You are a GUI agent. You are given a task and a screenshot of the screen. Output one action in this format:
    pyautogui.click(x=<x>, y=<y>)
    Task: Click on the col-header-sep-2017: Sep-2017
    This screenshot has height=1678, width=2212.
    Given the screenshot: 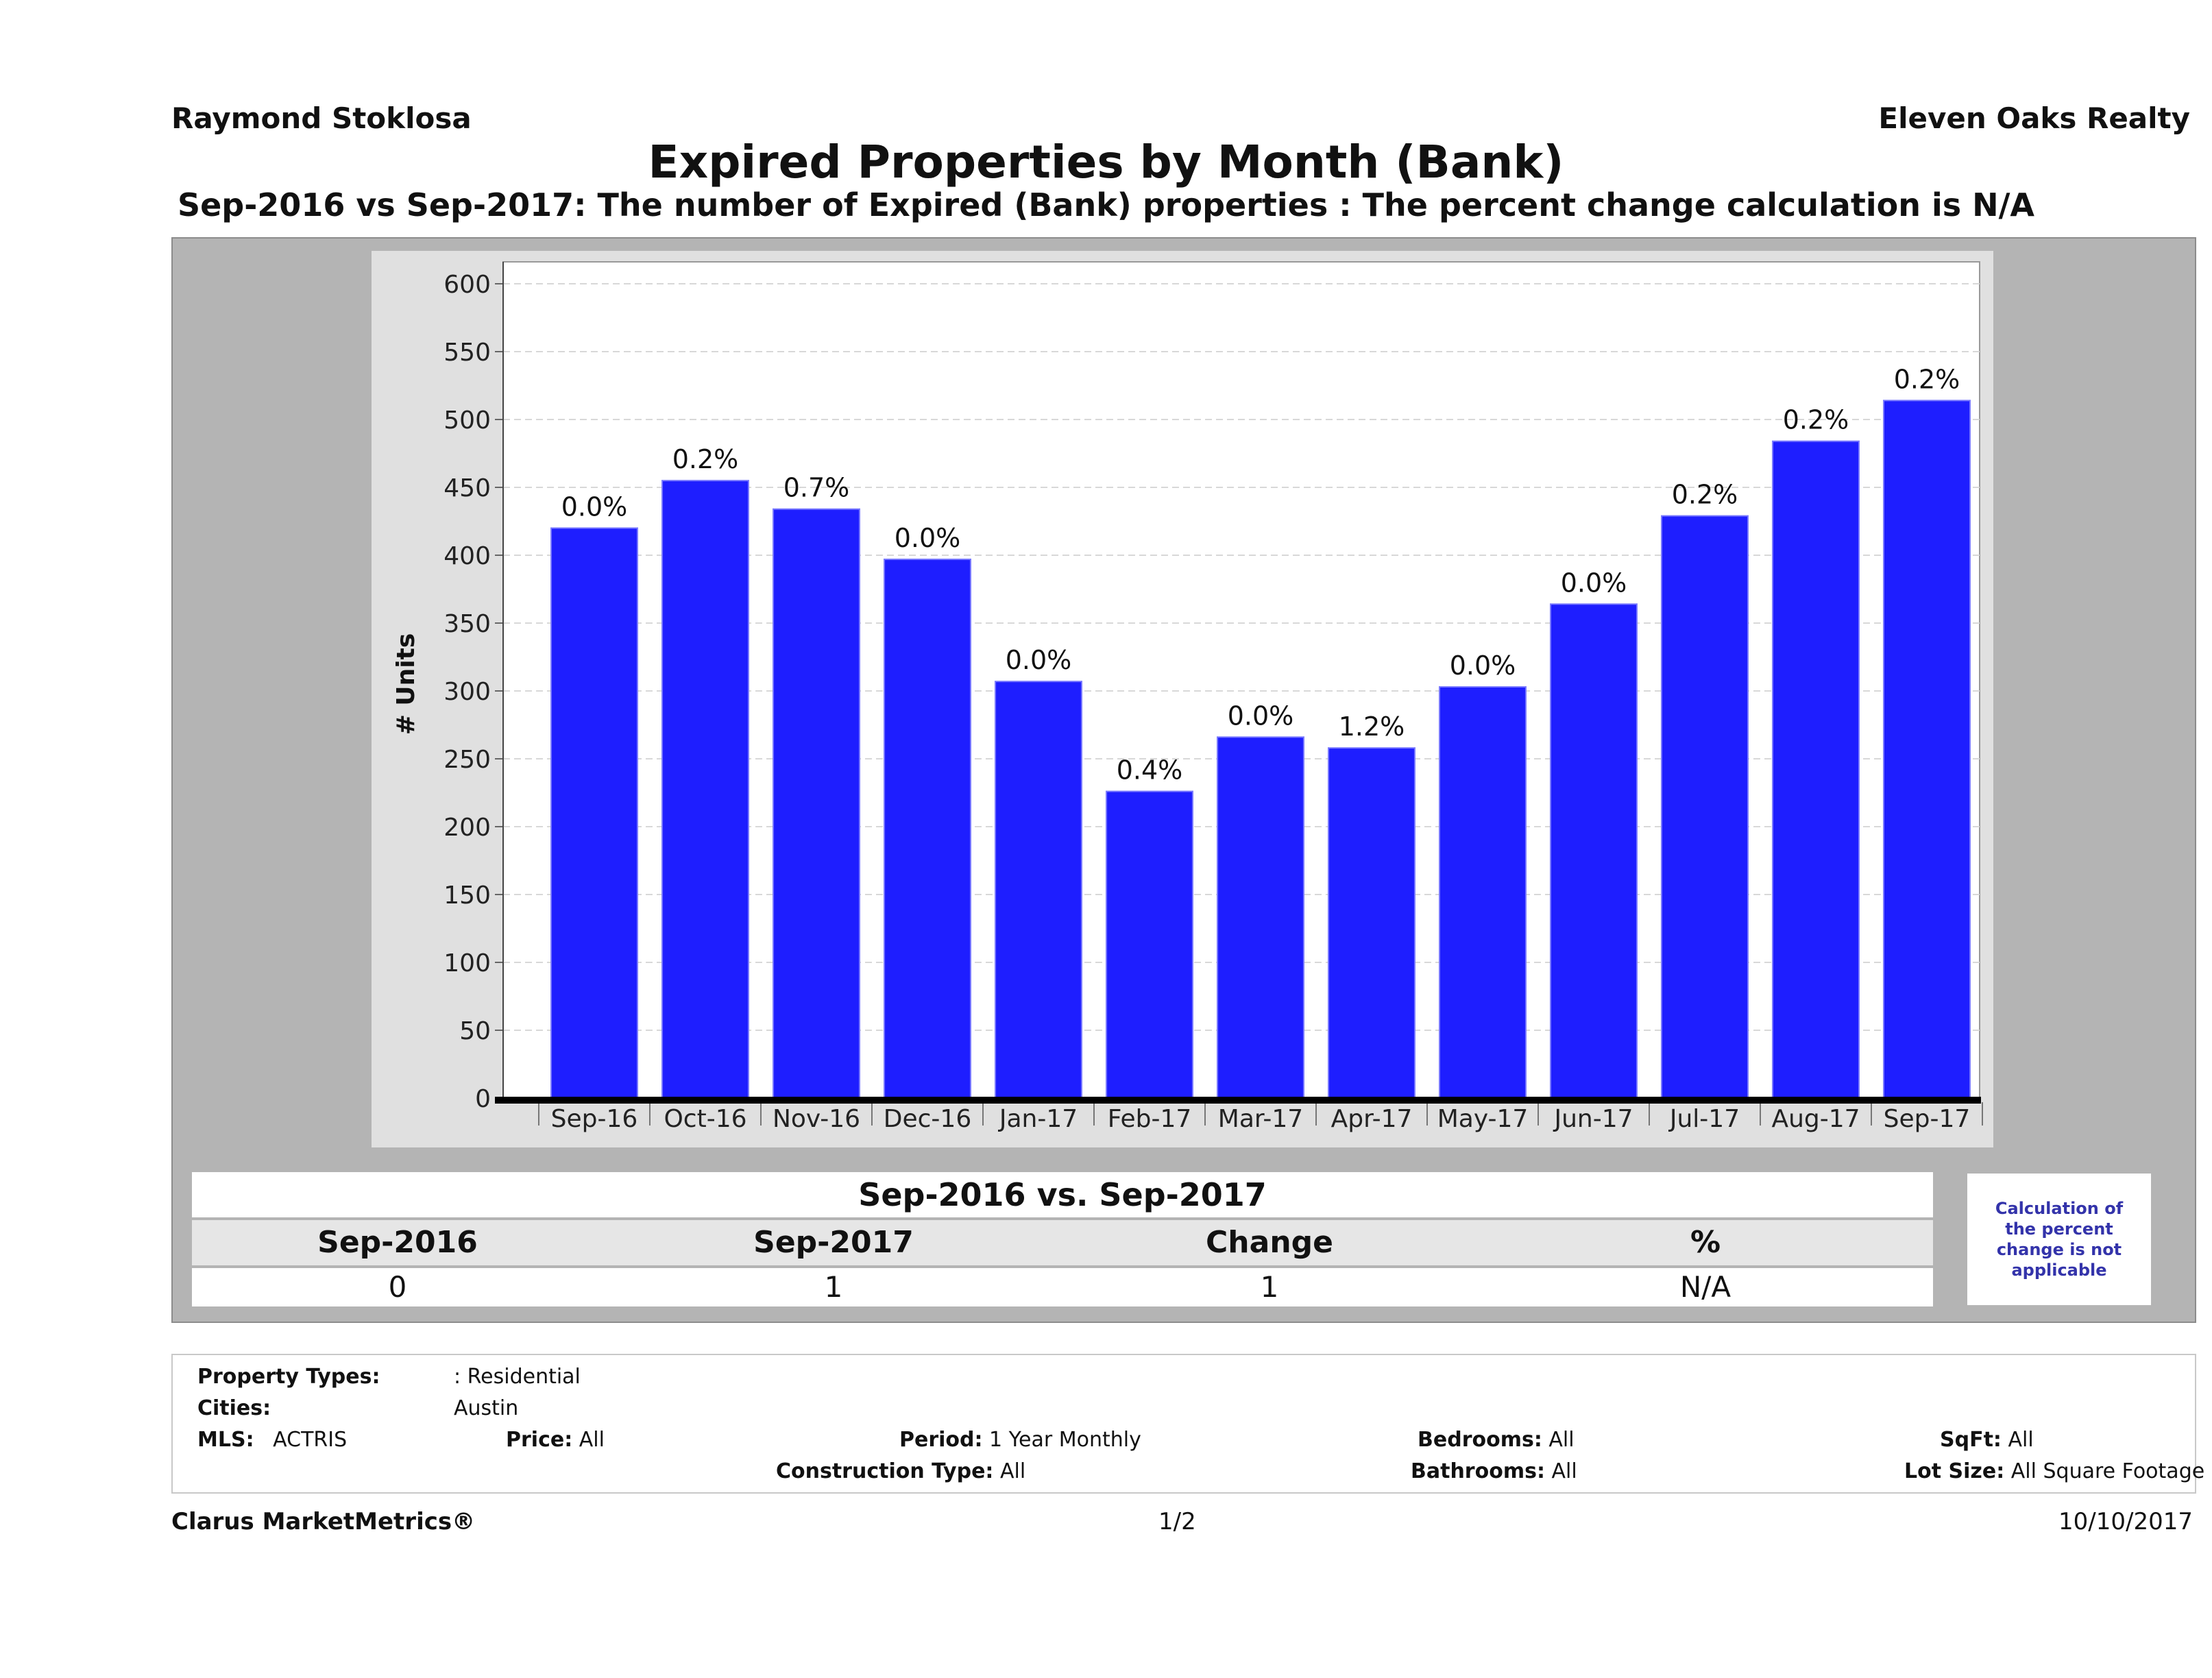 What is the action you would take?
    pyautogui.click(x=834, y=1242)
    